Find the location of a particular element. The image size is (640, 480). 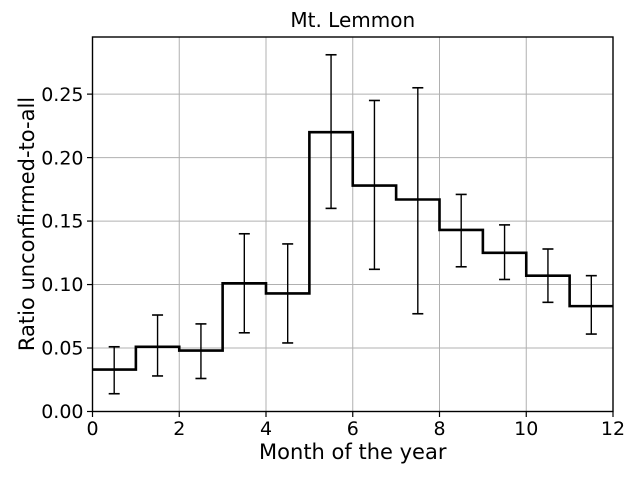

y-tick-label: 0.10 is located at coordinates (62, 285).